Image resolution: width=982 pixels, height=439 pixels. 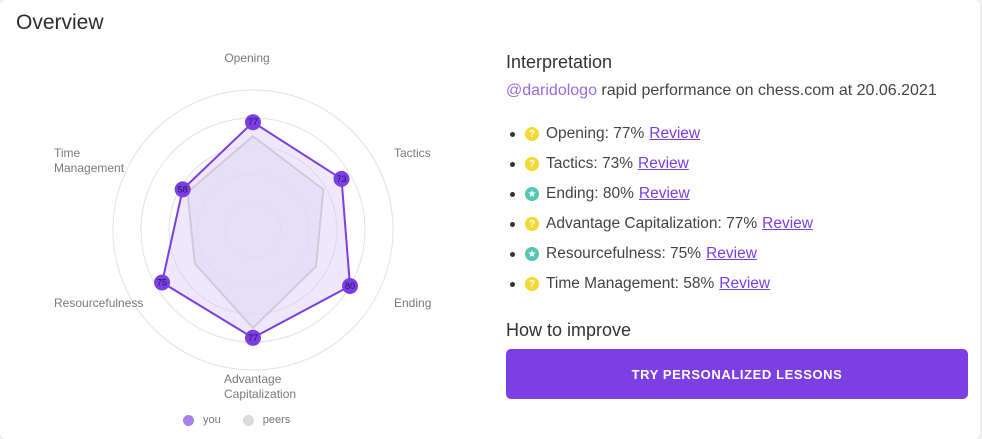 I want to click on series-you-area, so click(x=256, y=229).